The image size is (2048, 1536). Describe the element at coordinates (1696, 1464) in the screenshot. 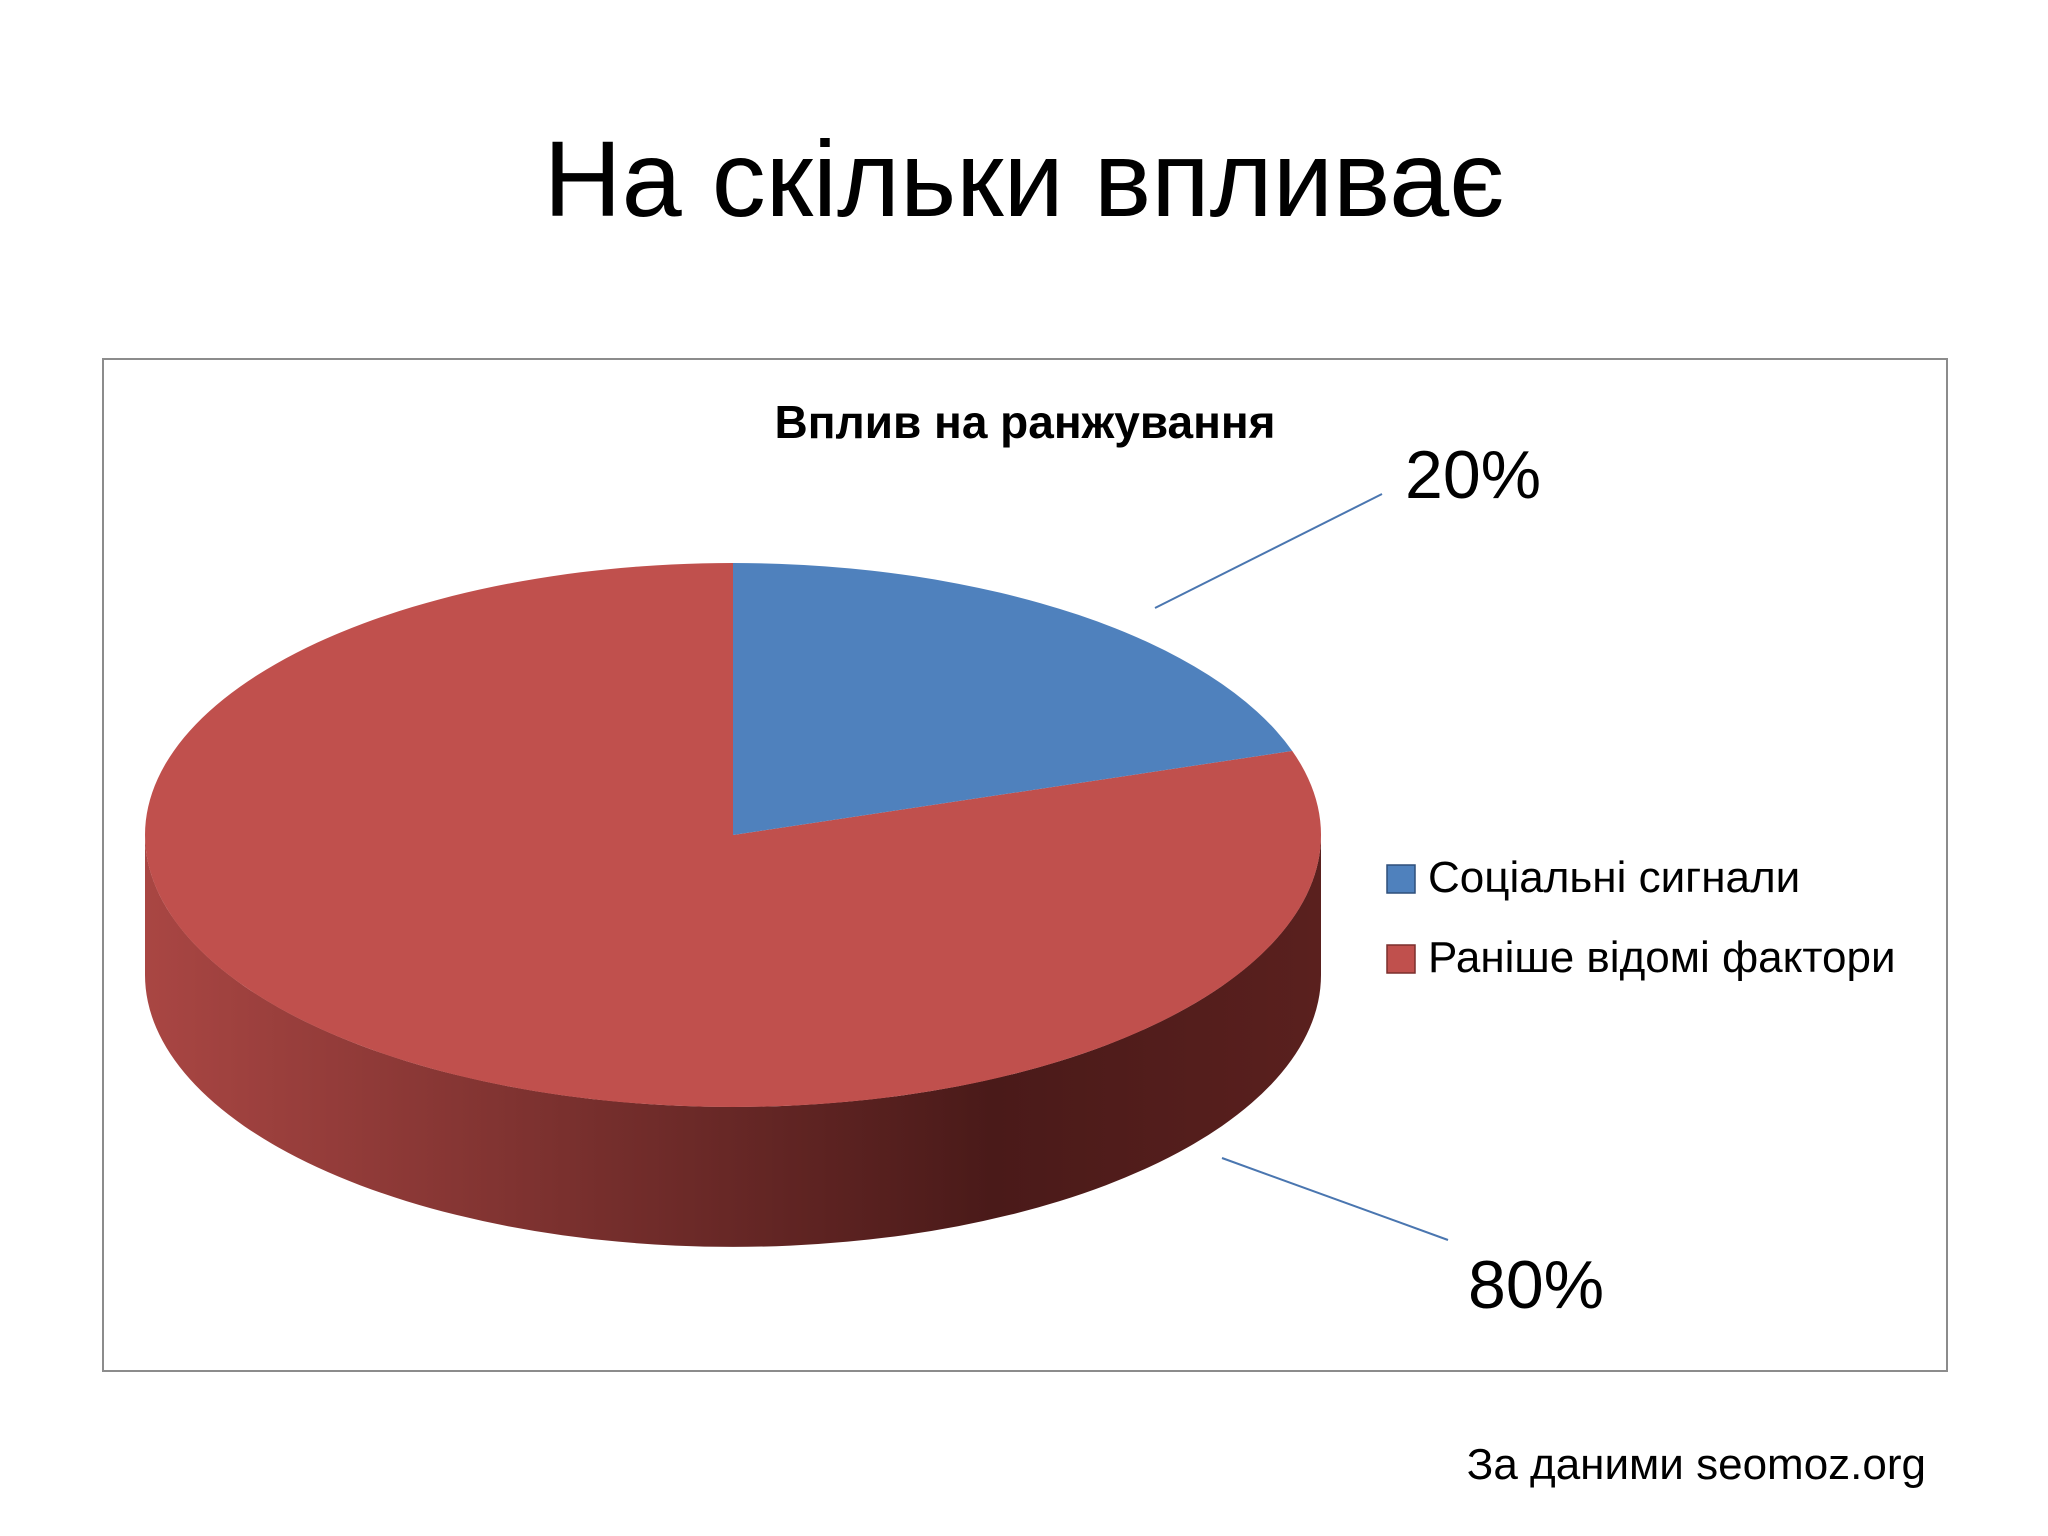

I see `source-note: За даними seomoz.org` at that location.